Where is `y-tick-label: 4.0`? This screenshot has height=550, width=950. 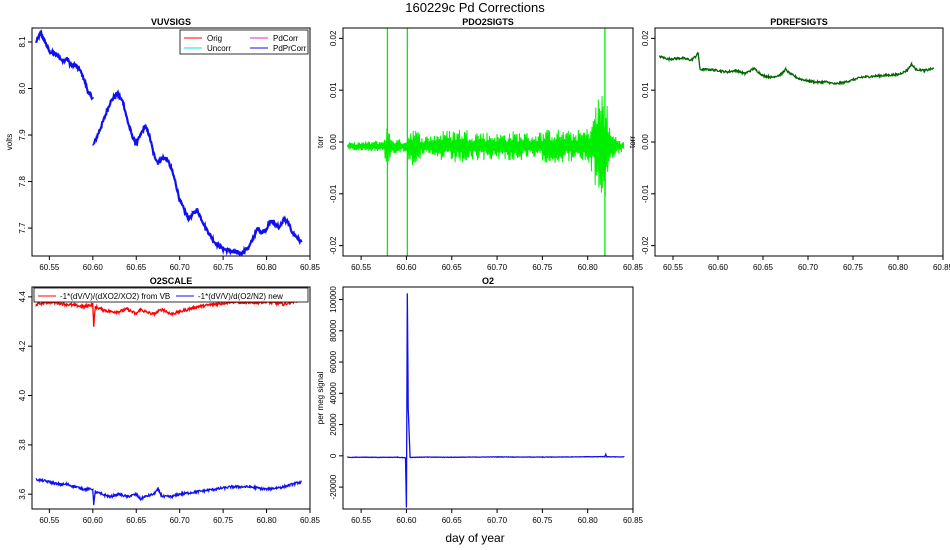
y-tick-label: 4.0 is located at coordinates (22, 395).